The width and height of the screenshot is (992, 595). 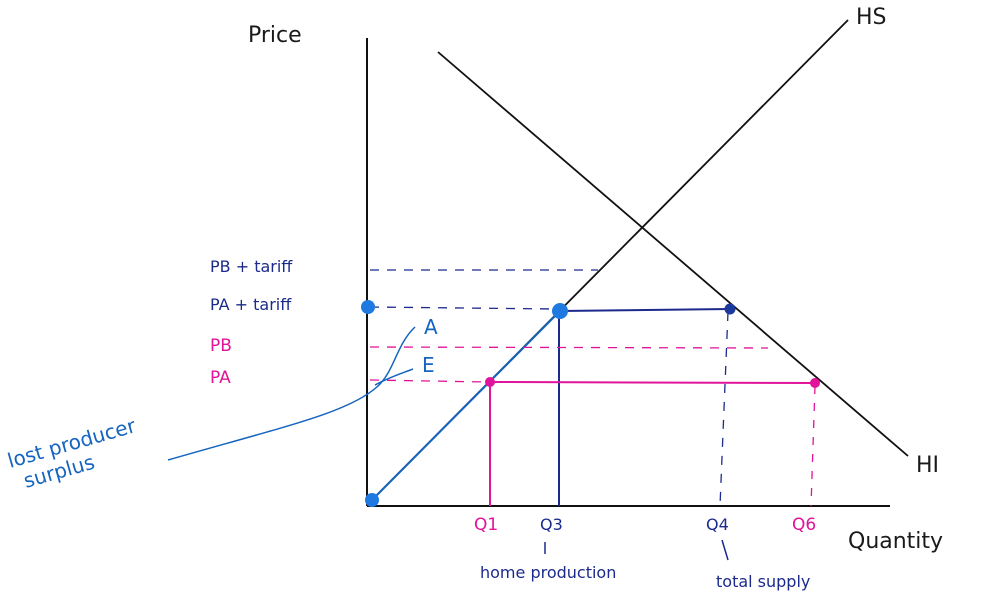 What do you see at coordinates (291, 393) in the screenshot?
I see `pointer-to-a` at bounding box center [291, 393].